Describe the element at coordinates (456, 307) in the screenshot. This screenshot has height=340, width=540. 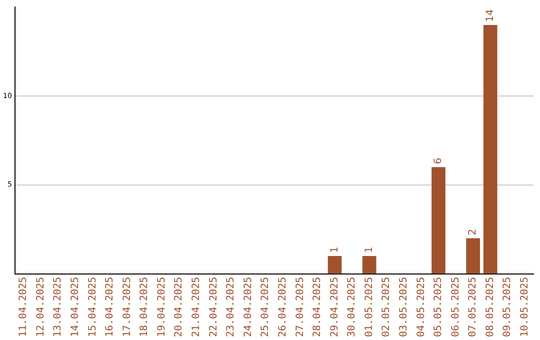
I see `x-tick-label: 06.05.2025` at that location.